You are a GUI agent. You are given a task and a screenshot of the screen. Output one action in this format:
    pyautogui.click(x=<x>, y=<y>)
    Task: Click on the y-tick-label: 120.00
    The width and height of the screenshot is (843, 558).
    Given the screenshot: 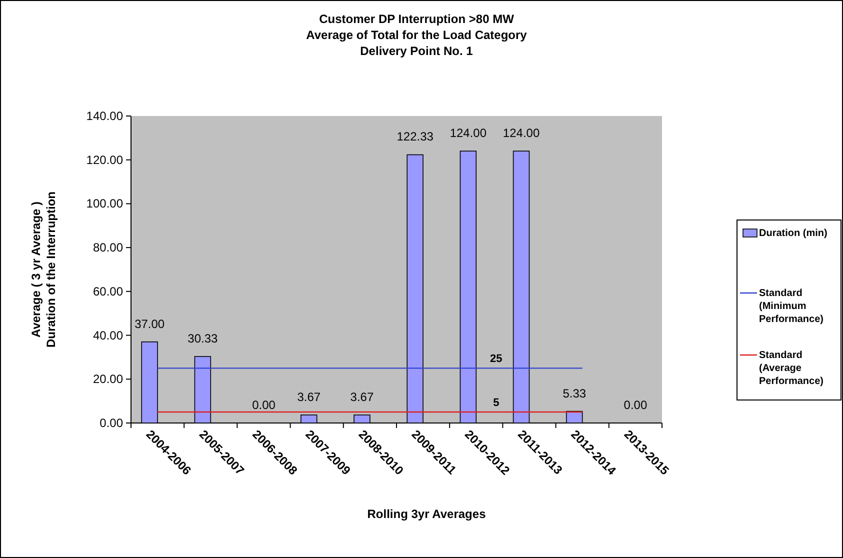 What is the action you would take?
    pyautogui.click(x=105, y=159)
    